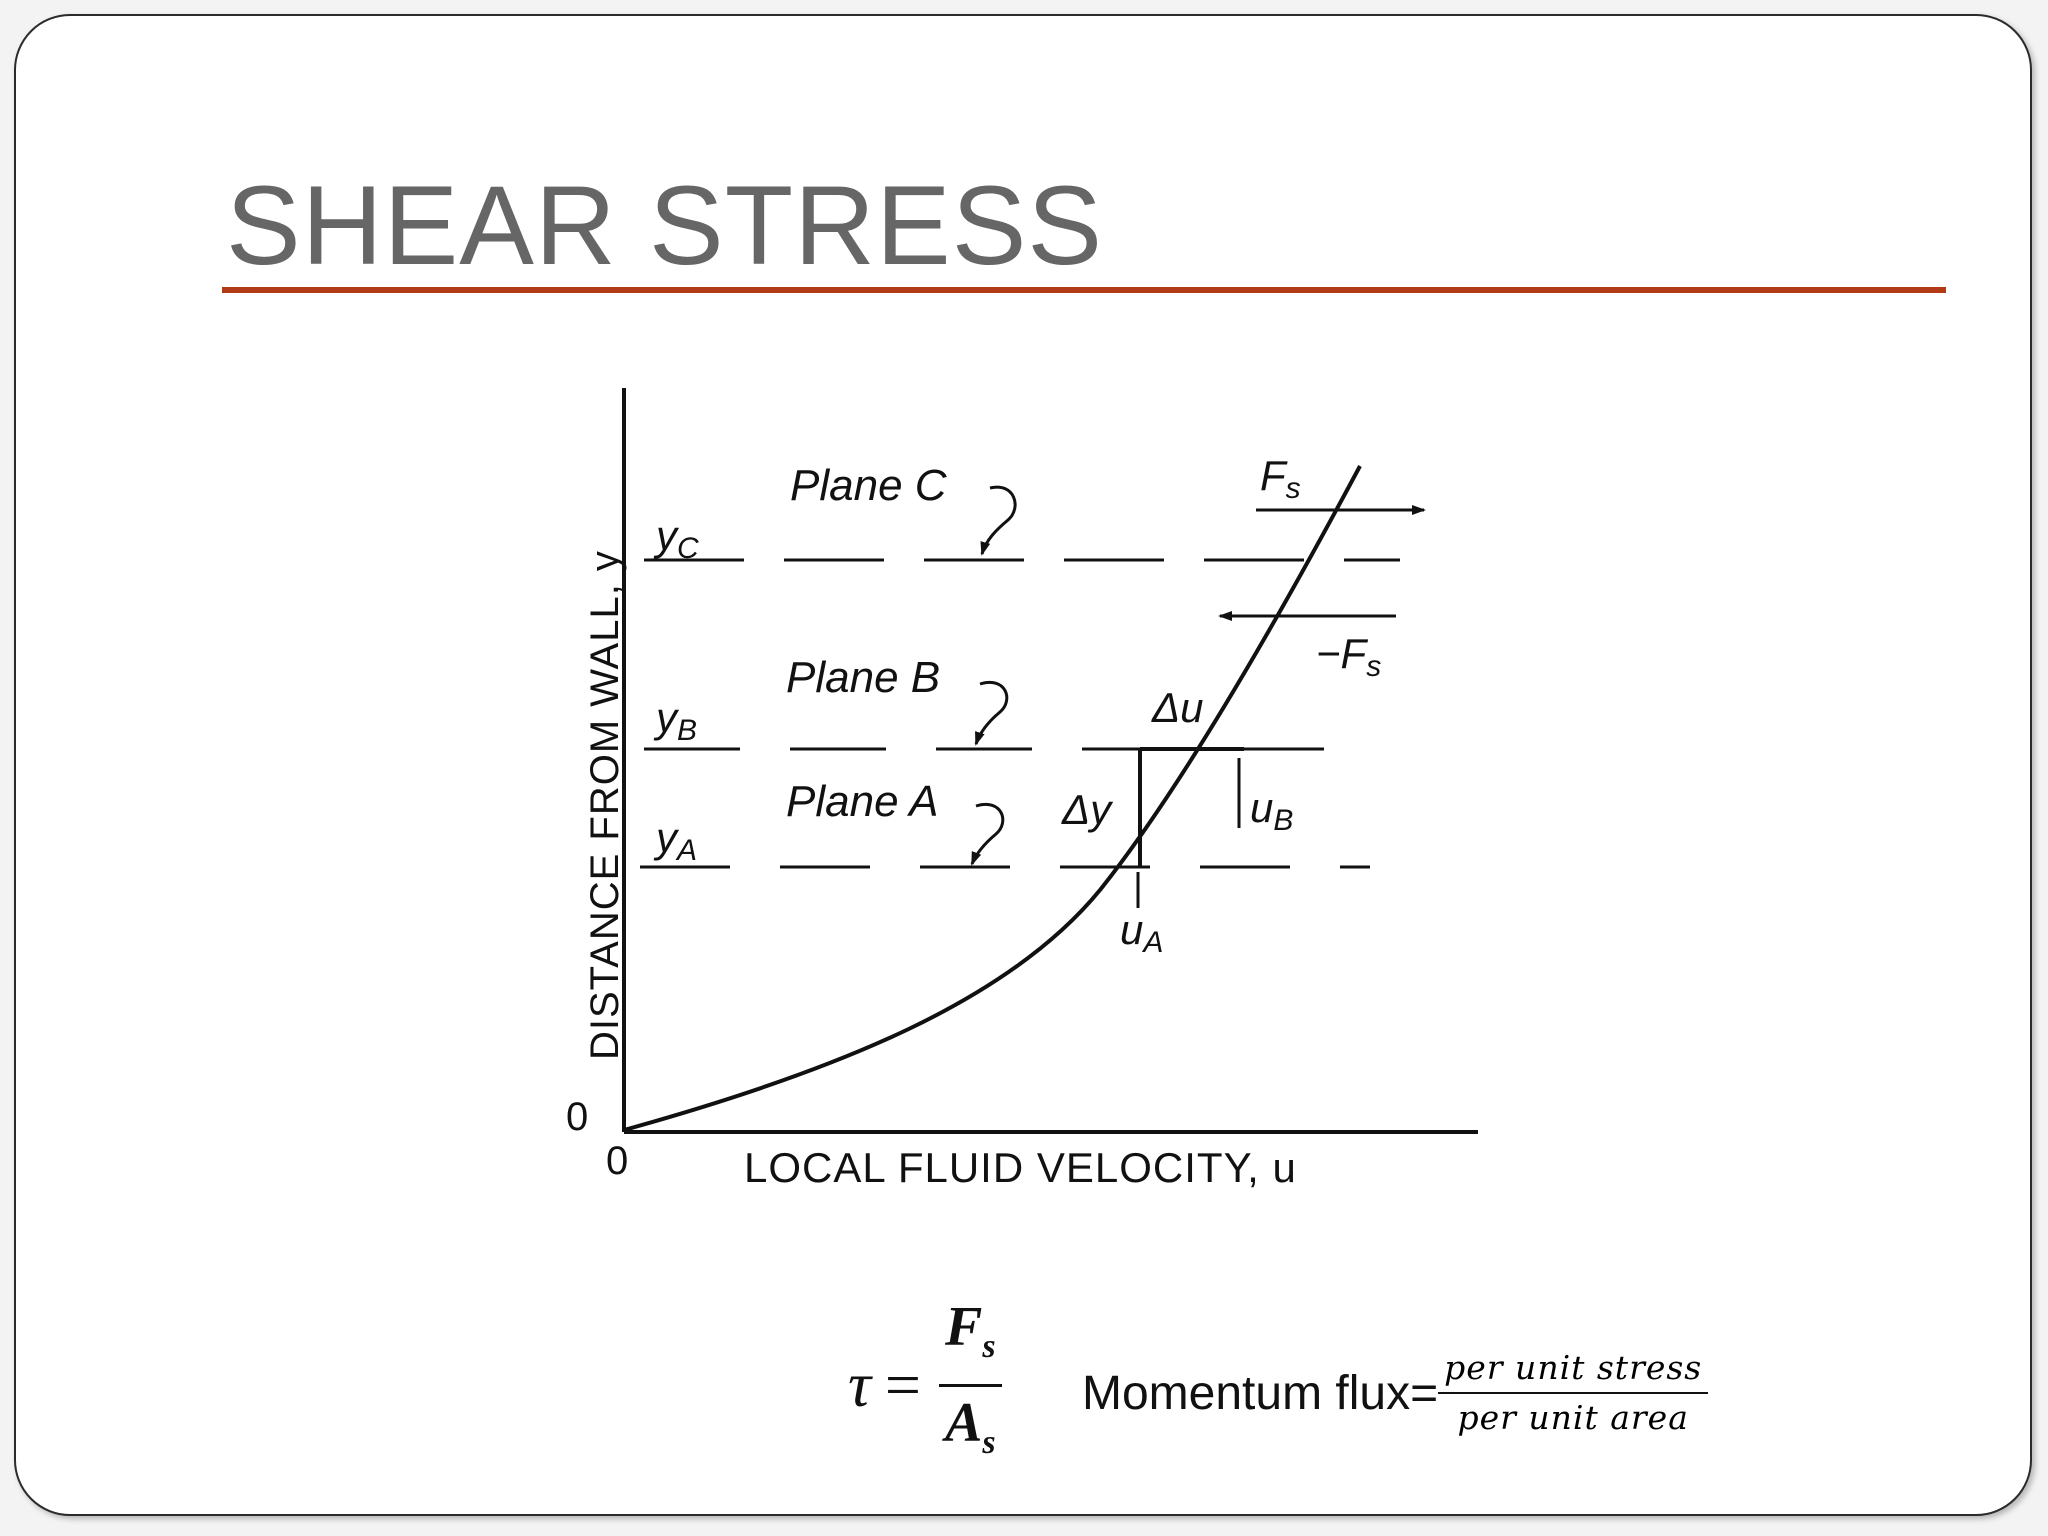  I want to click on force-over-area-fraction: Fs As, so click(970, 1384).